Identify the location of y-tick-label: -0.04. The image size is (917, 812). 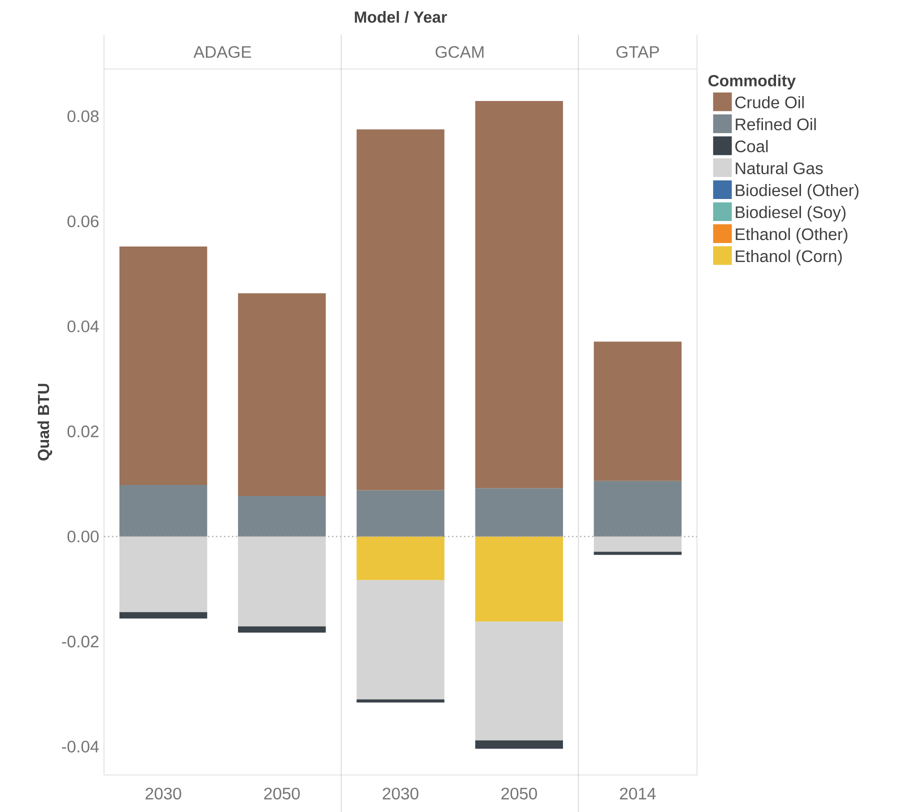
(80, 746).